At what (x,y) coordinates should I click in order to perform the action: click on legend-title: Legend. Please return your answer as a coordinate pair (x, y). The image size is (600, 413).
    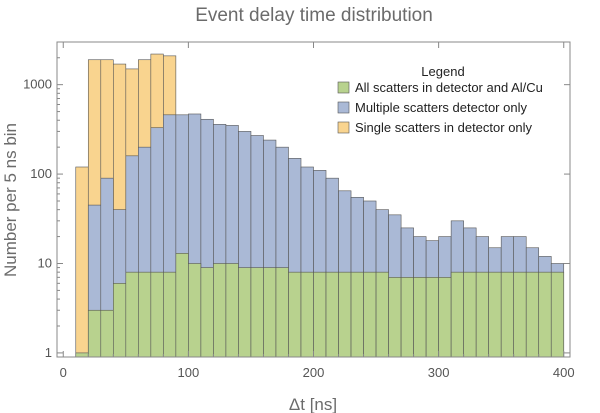
    Looking at the image, I should click on (442, 71).